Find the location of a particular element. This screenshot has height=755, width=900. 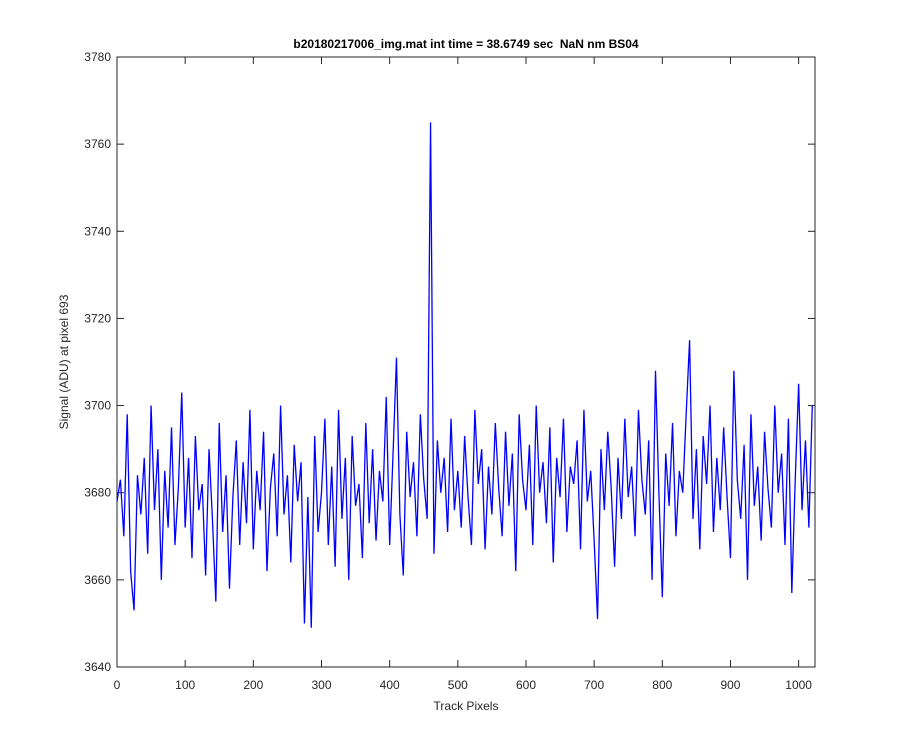

x-tick-label: 900 is located at coordinates (730, 685).